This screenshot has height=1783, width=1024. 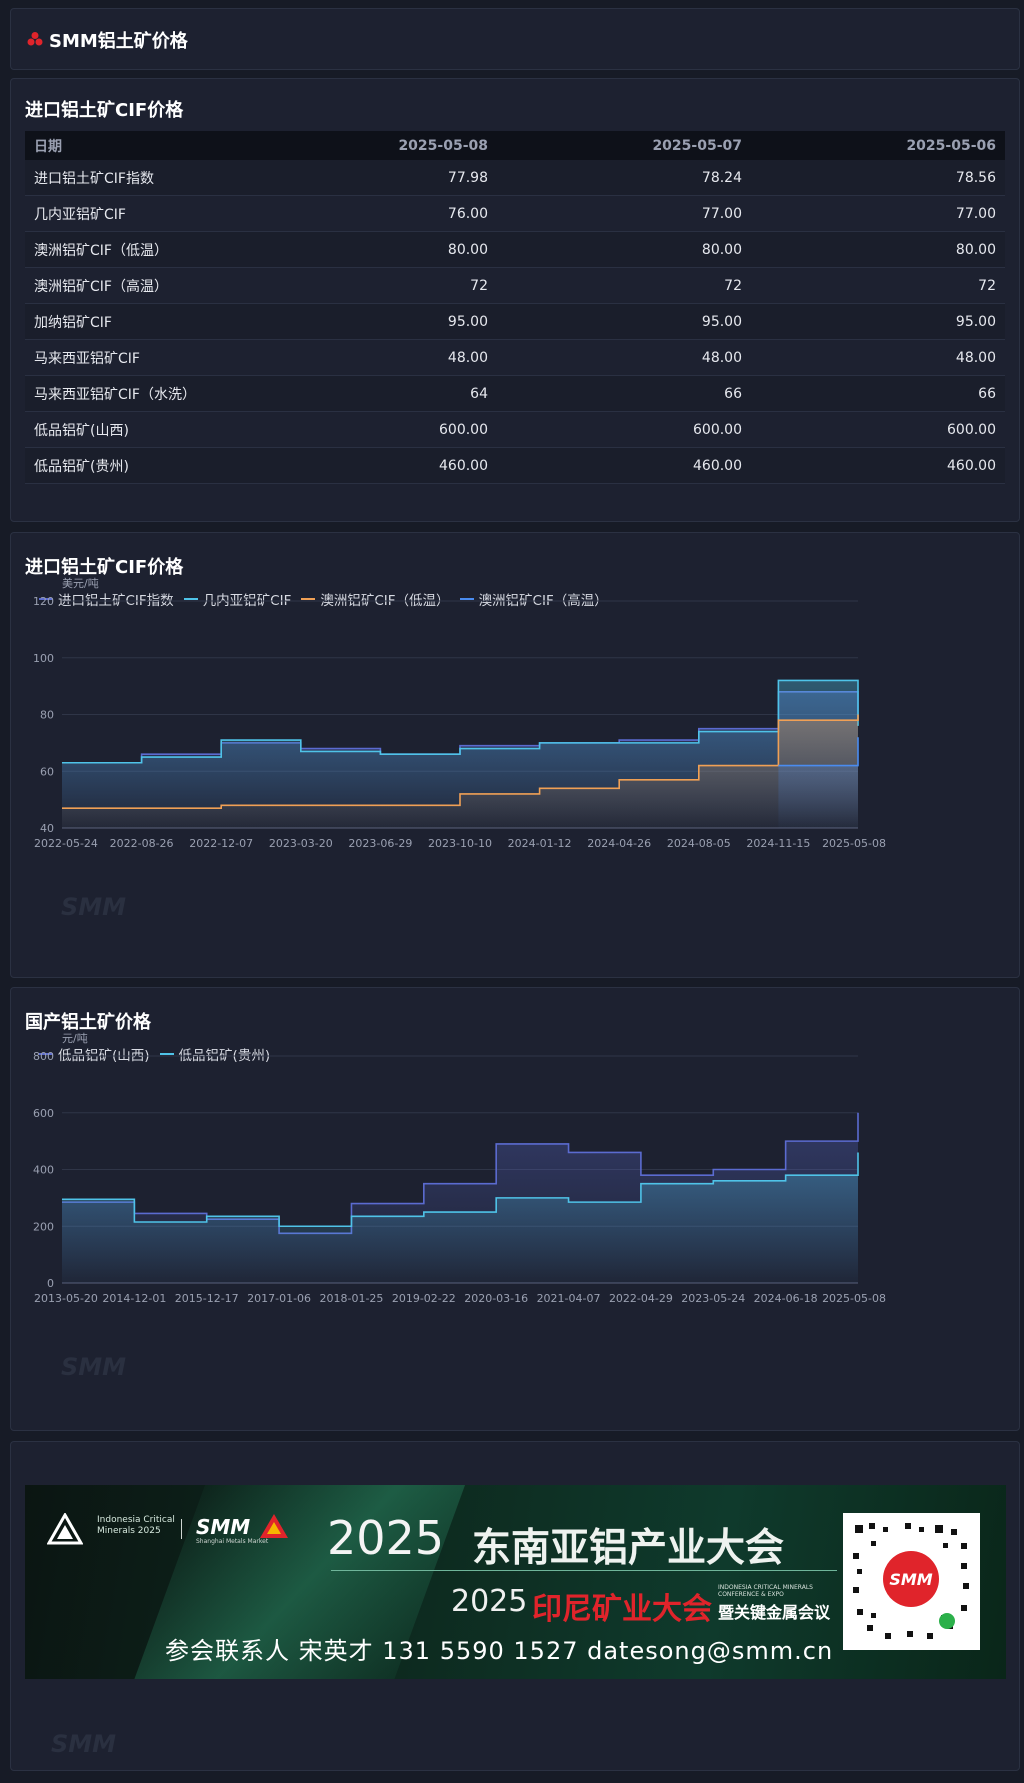 I want to click on y-tick-label: 800, so click(x=43, y=1056).